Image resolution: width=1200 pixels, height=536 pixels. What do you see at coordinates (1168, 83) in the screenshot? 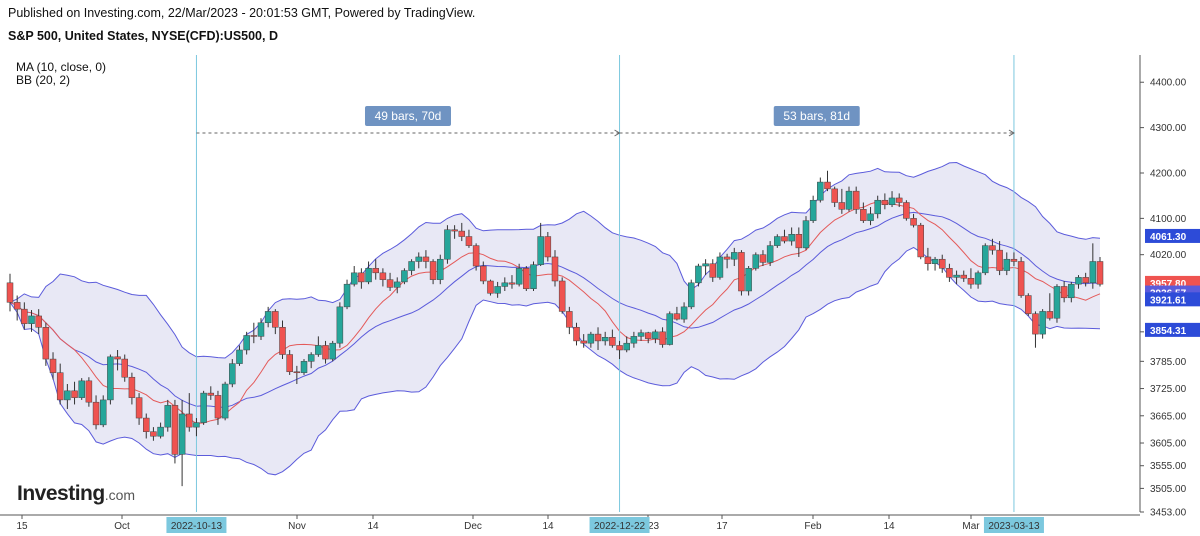
I see `y-tick-label: 4400.00` at bounding box center [1168, 83].